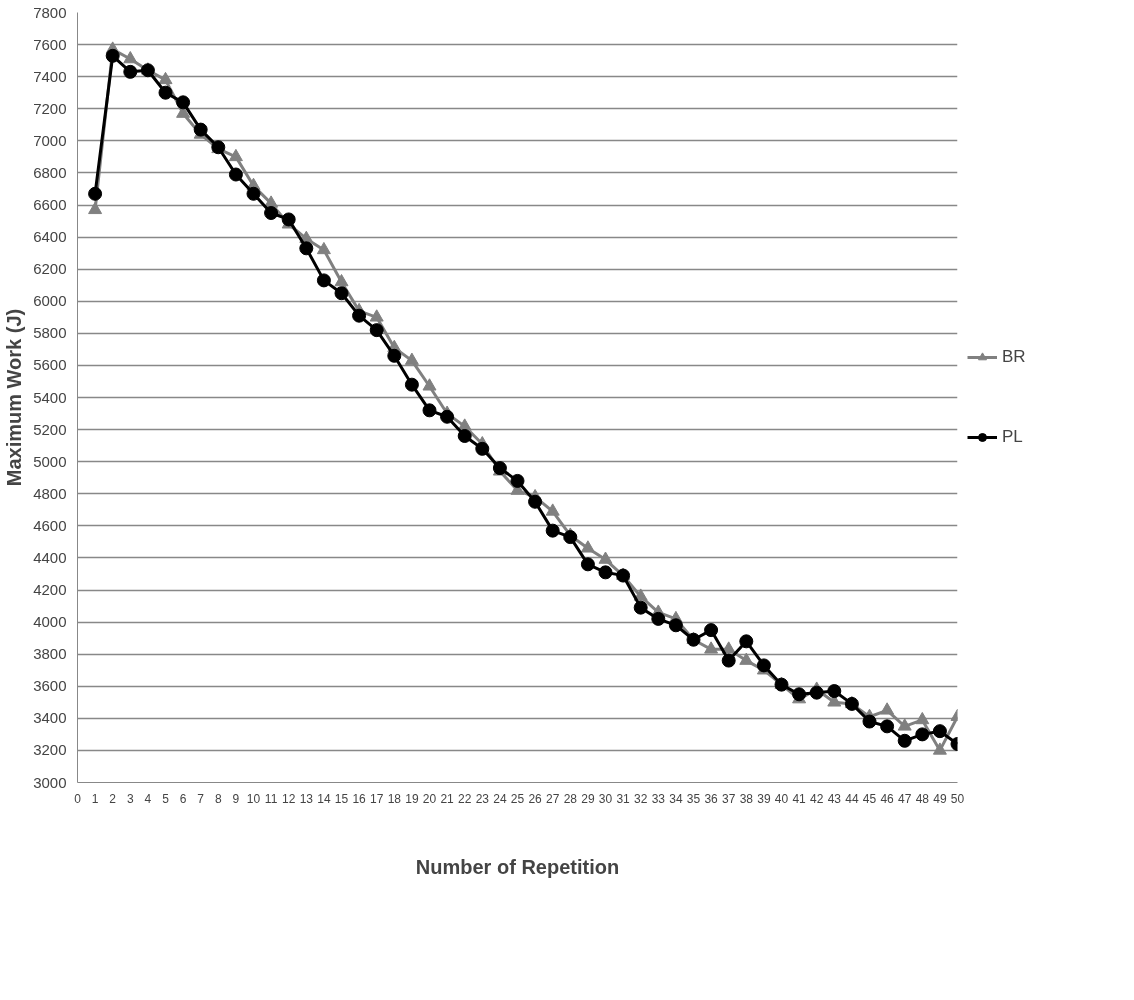 This screenshot has width=1134, height=1000. I want to click on x-tick-label: 40, so click(781, 798).